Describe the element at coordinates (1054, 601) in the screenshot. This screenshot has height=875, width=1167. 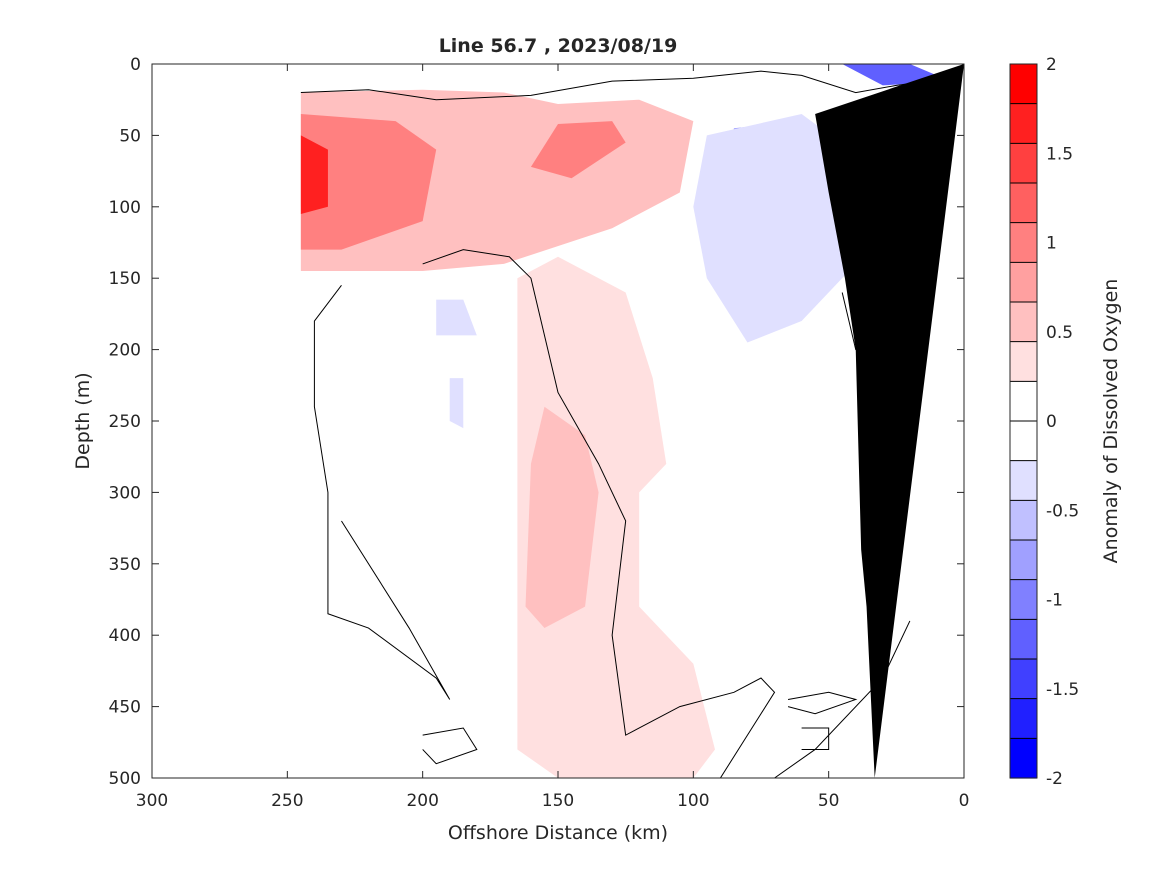
I see `colorbar-tick-label: -1` at that location.